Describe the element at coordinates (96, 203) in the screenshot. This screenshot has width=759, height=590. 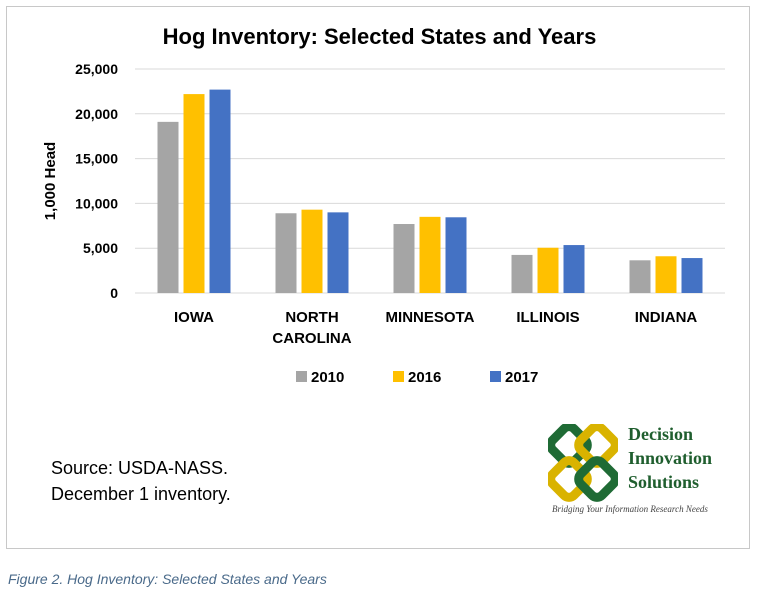
I see `y-tick-label: 10,000` at that location.